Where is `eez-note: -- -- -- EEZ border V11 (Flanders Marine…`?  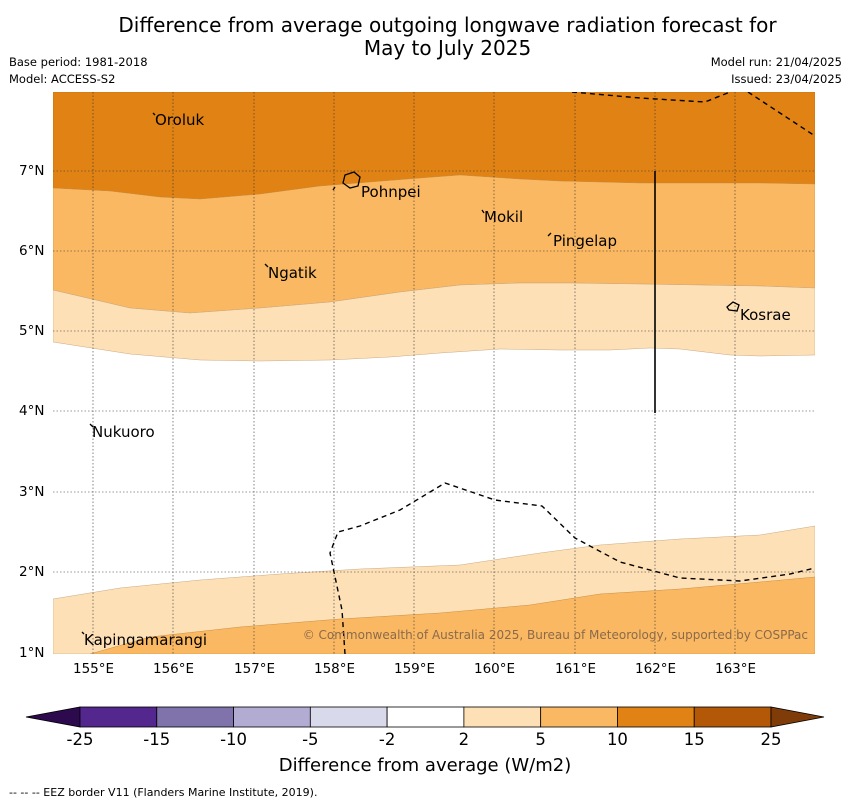
eez-note: -- -- -- EEZ border V11 (Flanders Marine… is located at coordinates (163, 792).